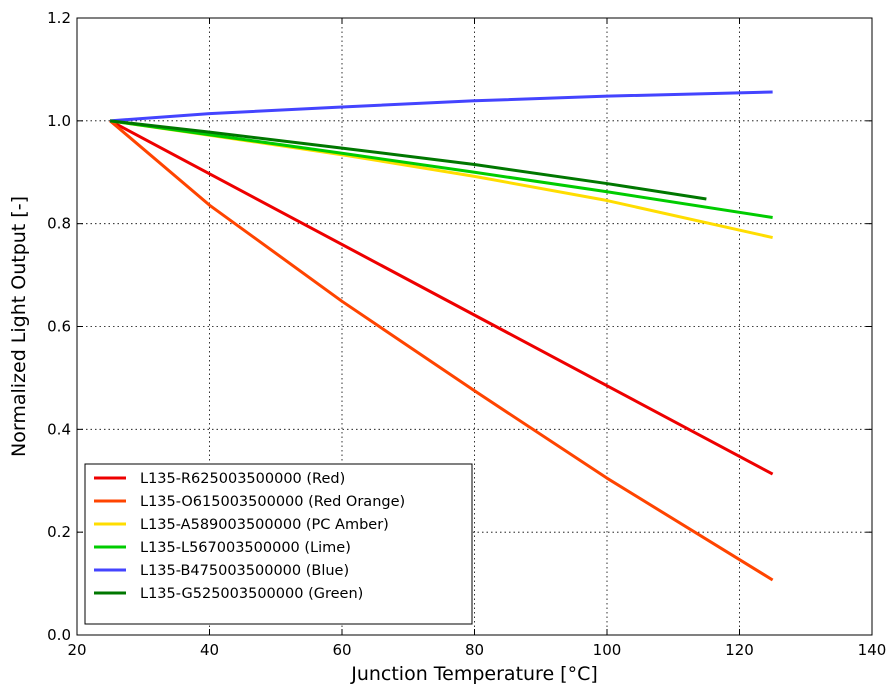  I want to click on y-tick-label: 0.4, so click(59, 429).